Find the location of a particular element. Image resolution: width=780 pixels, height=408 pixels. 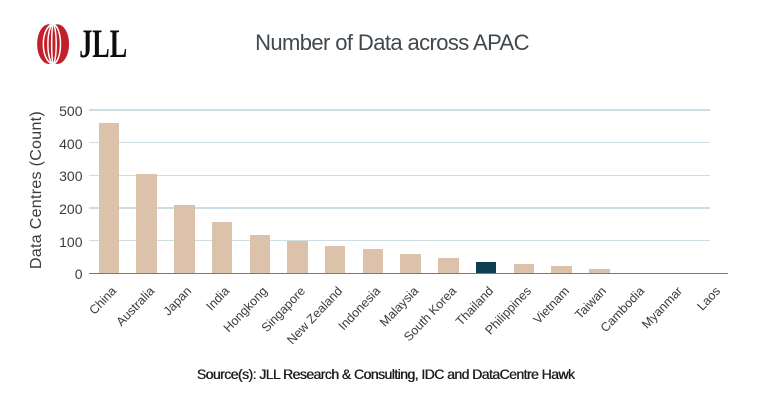

svg-text: JLL is located at coordinates (103, 43).